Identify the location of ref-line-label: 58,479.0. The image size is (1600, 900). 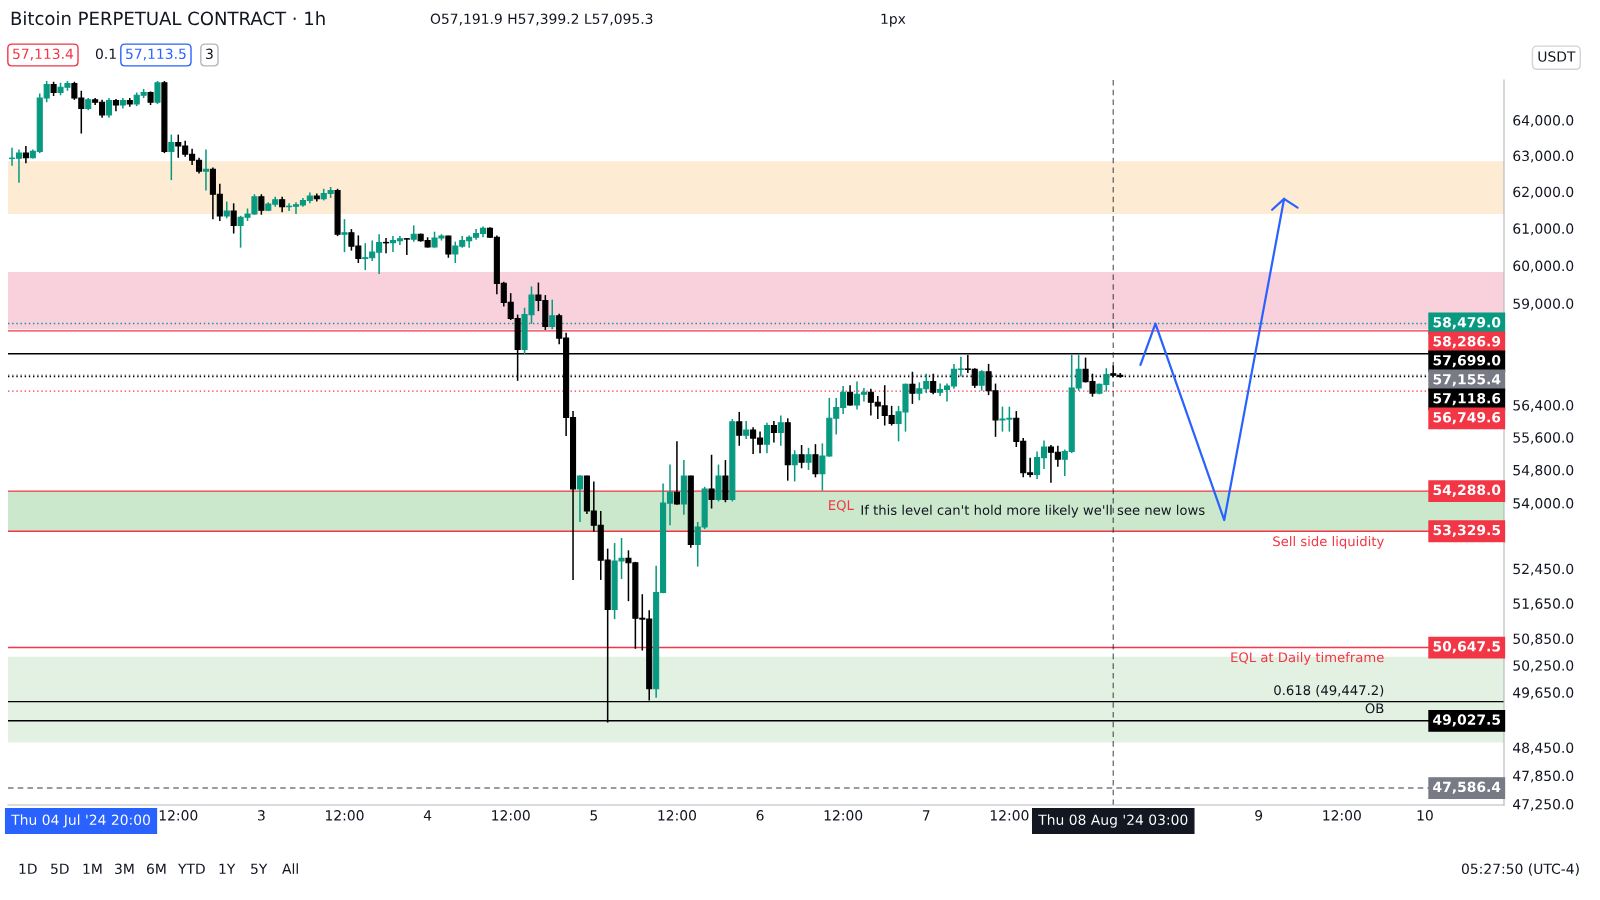
(1467, 323).